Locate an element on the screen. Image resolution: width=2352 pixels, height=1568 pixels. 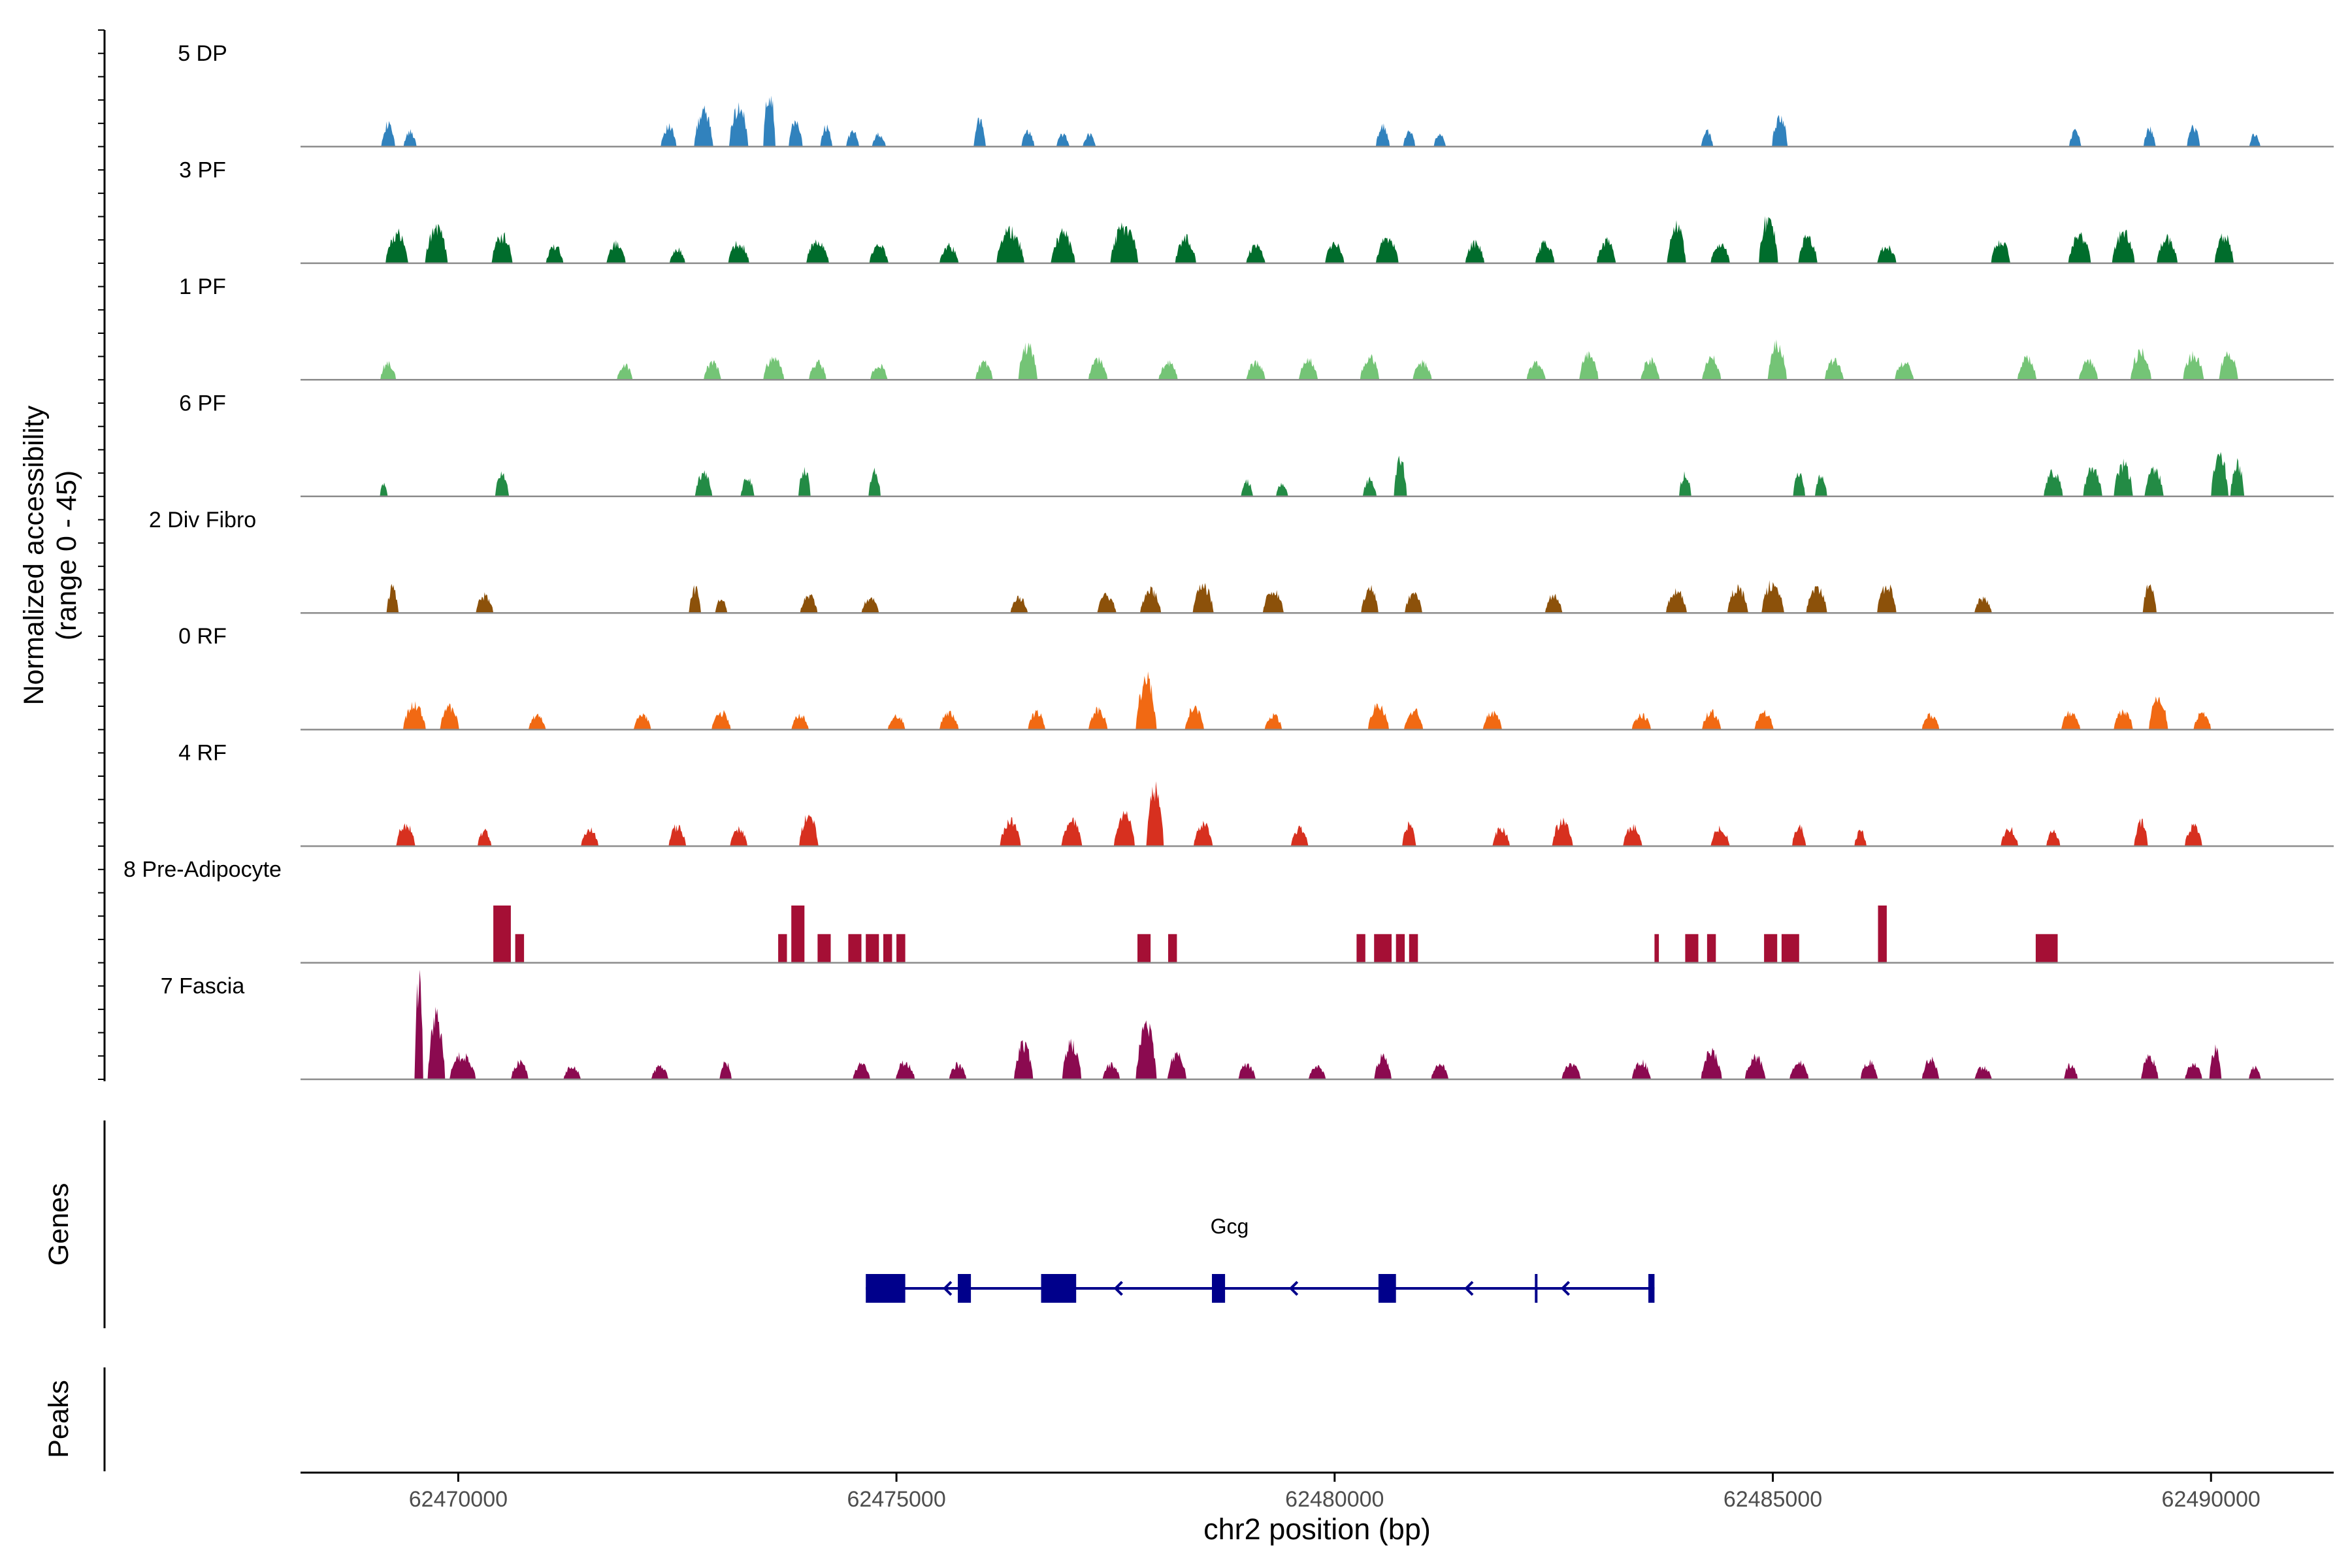
track-label-1-pf: 1 PF is located at coordinates (202, 286).